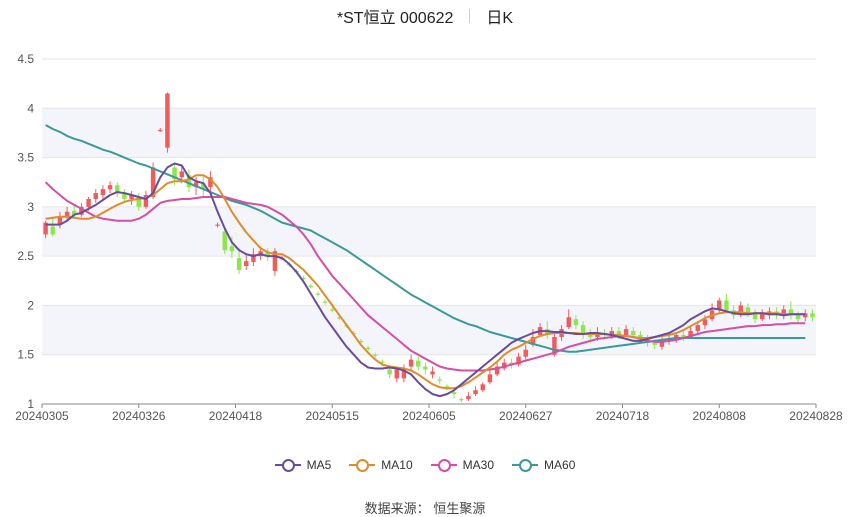  Describe the element at coordinates (397, 465) in the screenshot. I see `legend-label: MA10` at that location.